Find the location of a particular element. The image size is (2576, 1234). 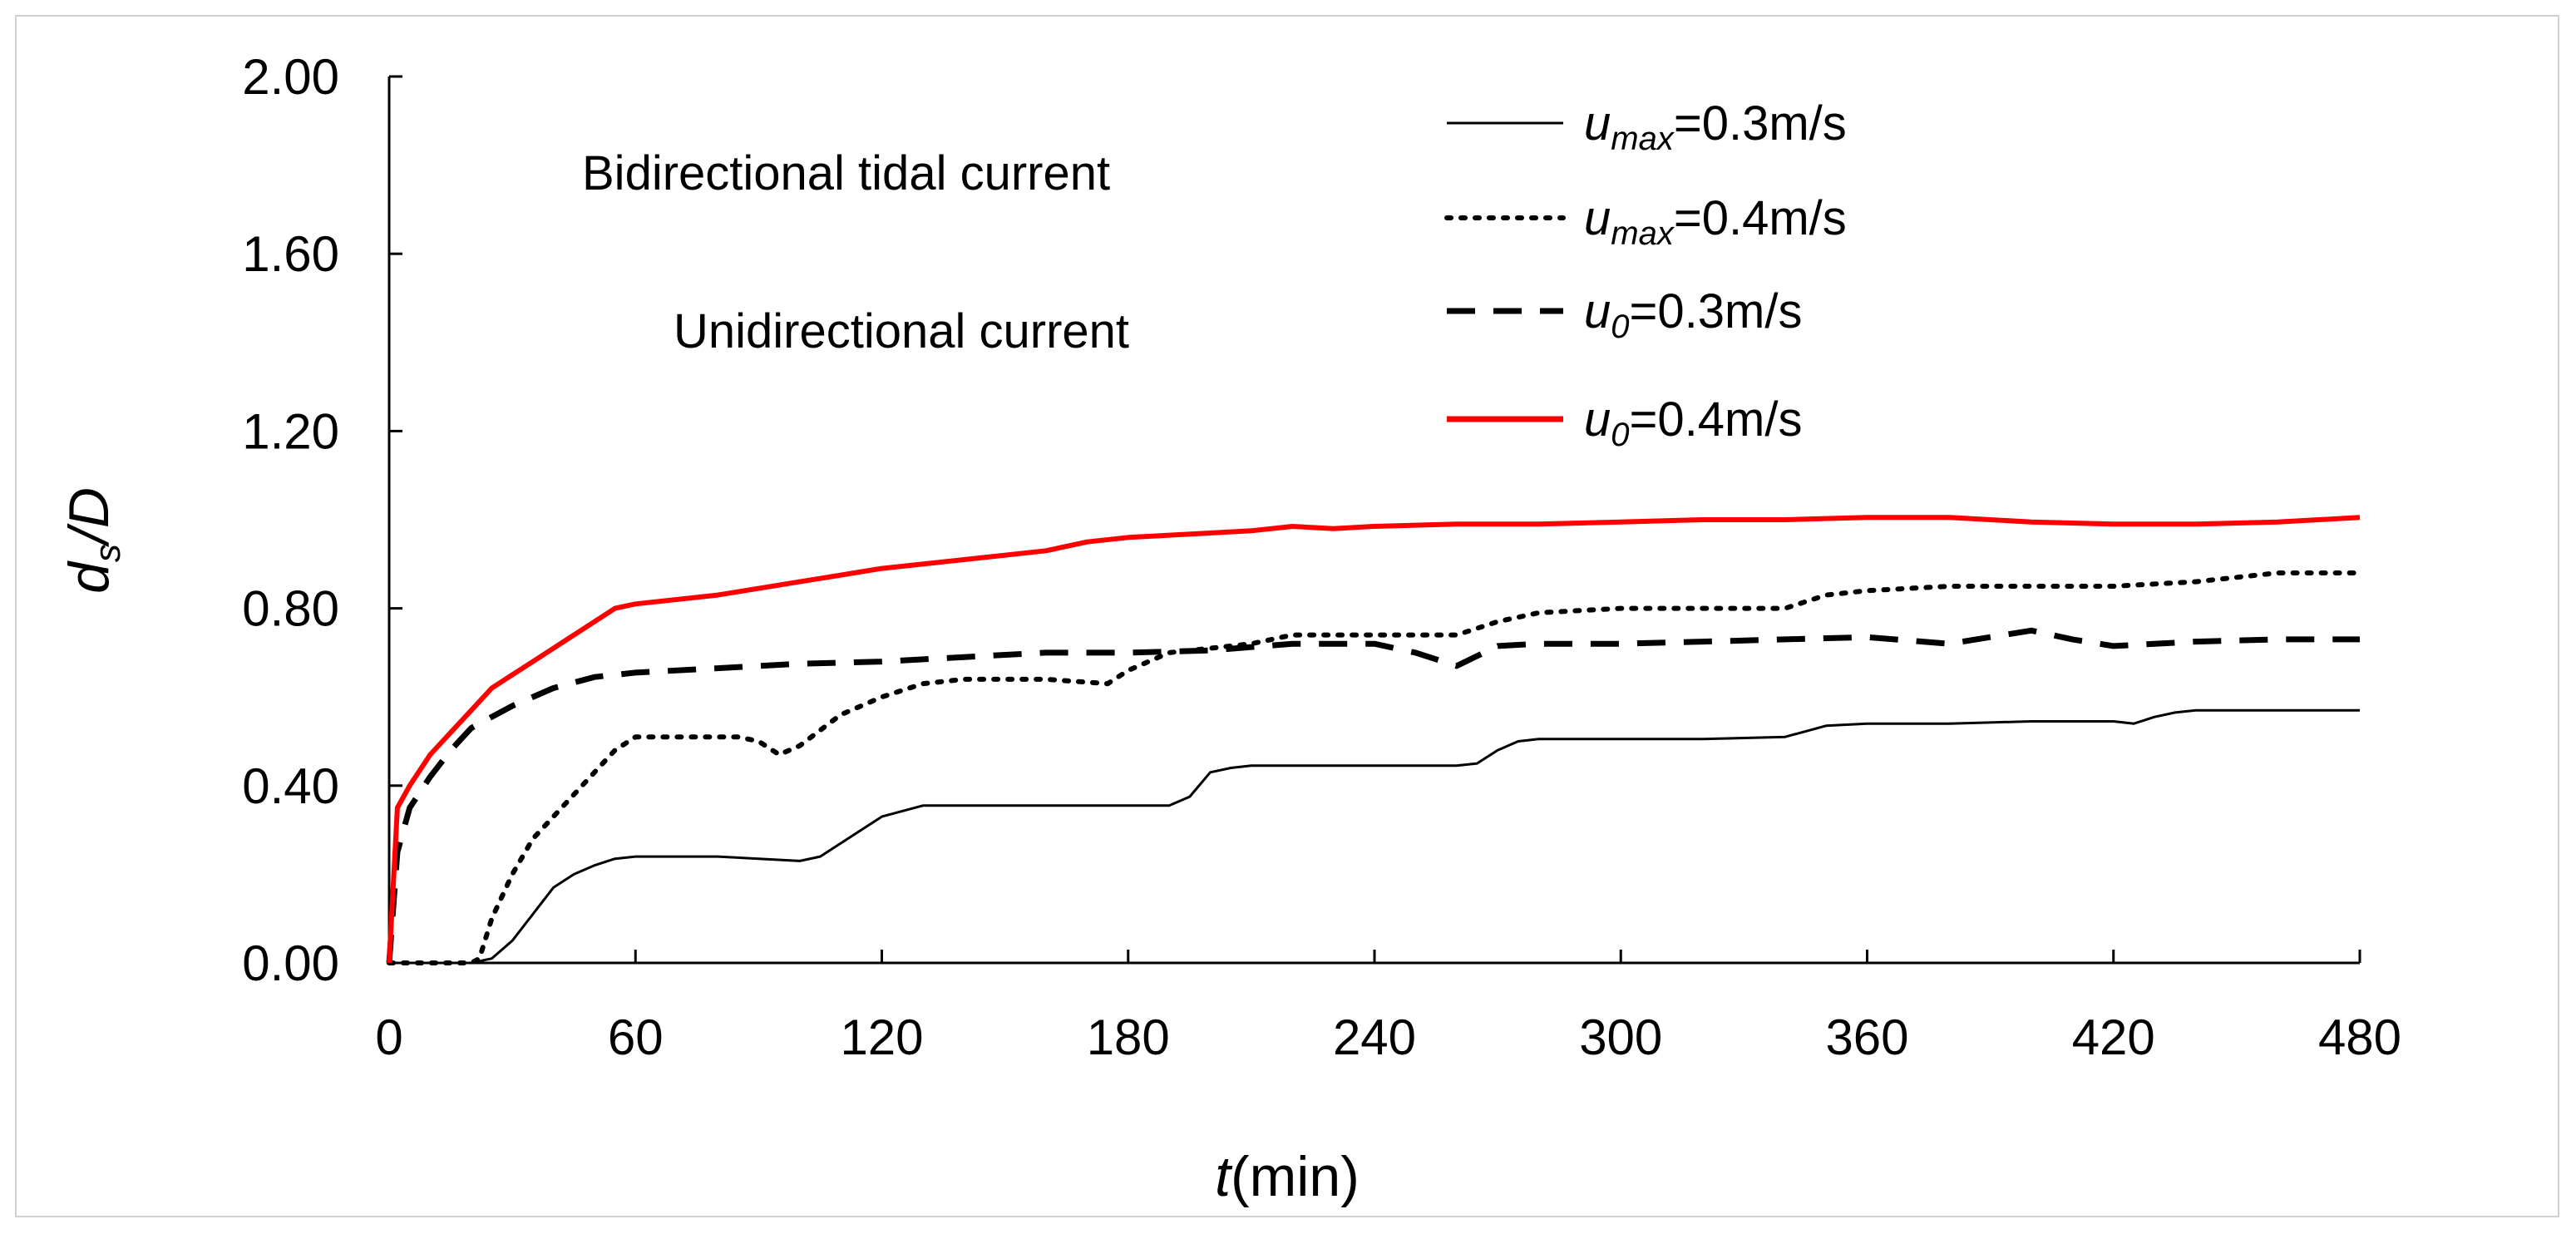

x-tick-label: 180 is located at coordinates (1128, 1037).